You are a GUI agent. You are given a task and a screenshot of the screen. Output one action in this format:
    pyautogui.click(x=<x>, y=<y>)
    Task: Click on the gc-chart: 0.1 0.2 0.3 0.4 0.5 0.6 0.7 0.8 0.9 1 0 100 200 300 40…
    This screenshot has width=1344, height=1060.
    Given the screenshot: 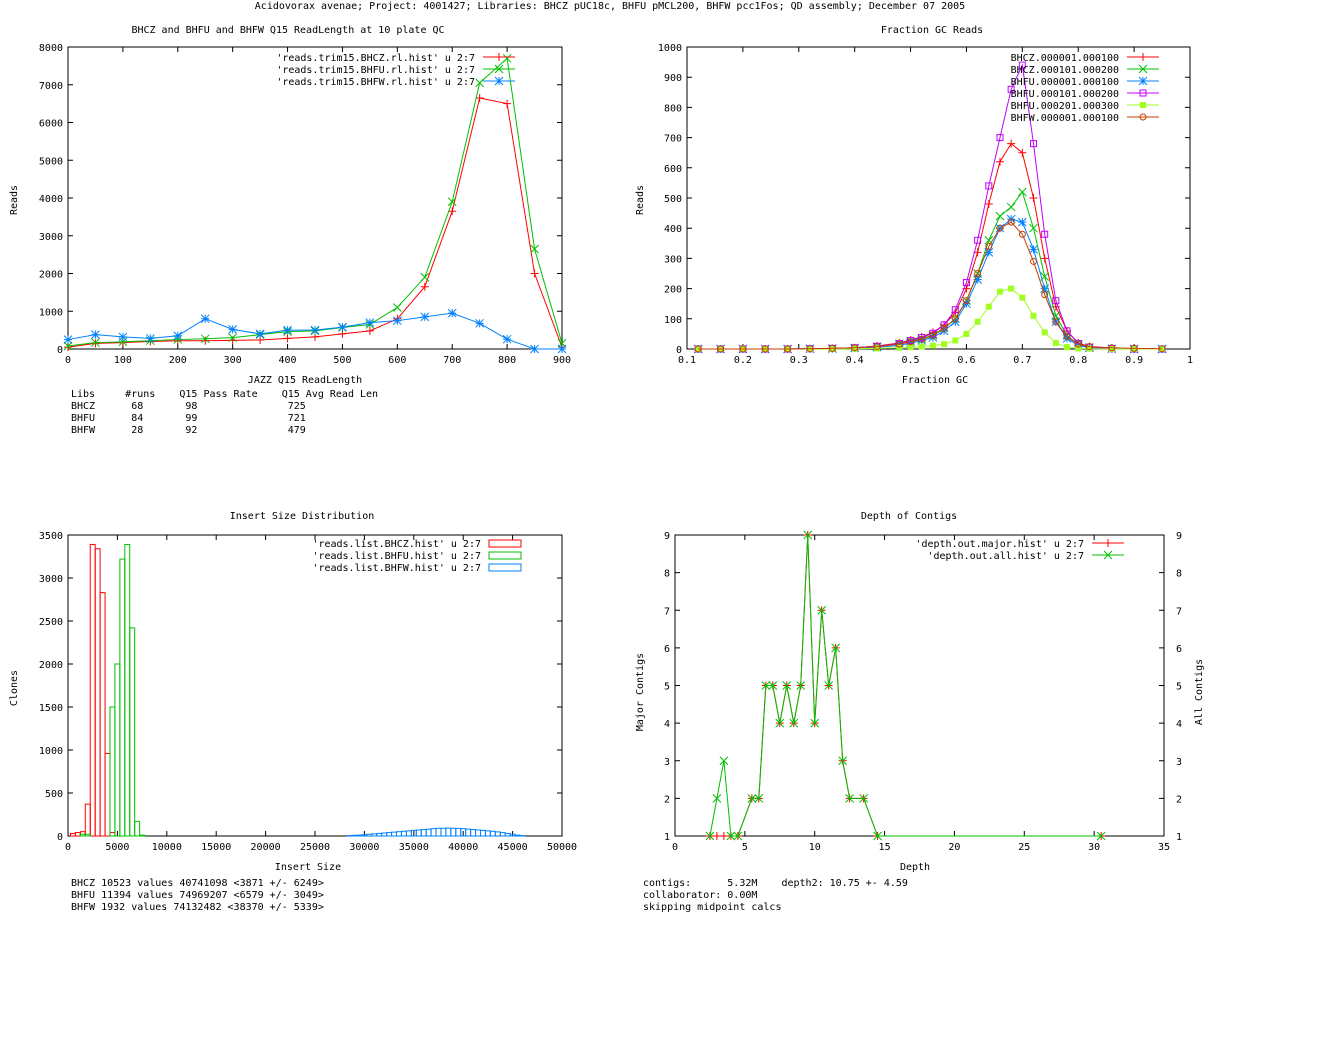 What is the action you would take?
    pyautogui.click(x=925, y=204)
    